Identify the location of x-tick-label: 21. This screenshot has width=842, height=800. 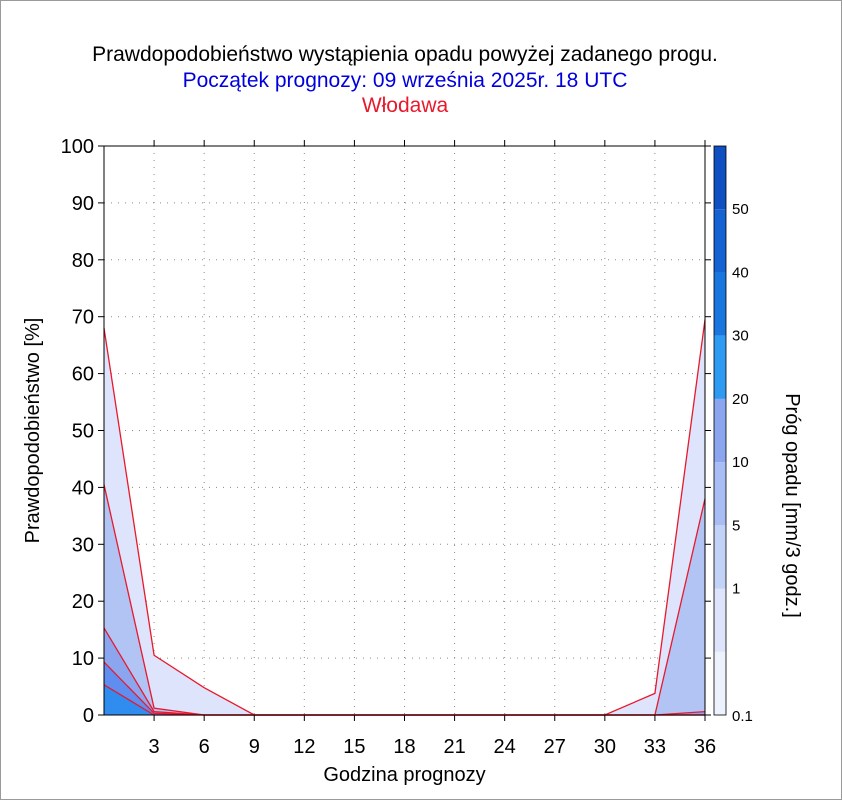
(454, 747).